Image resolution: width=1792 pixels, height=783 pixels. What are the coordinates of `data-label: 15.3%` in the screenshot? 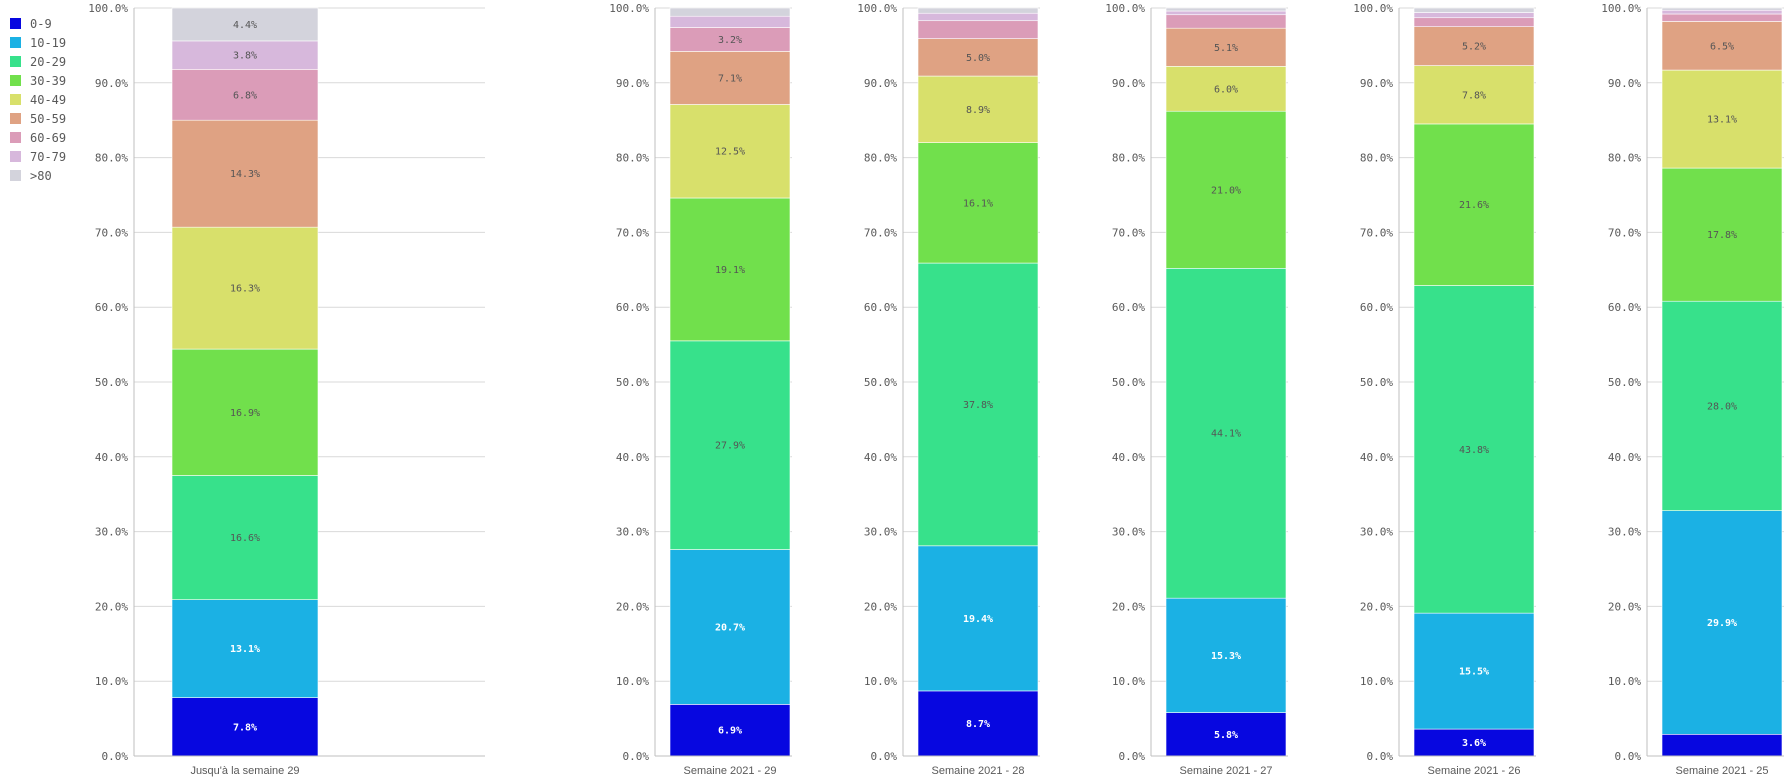 It's located at (1226, 656).